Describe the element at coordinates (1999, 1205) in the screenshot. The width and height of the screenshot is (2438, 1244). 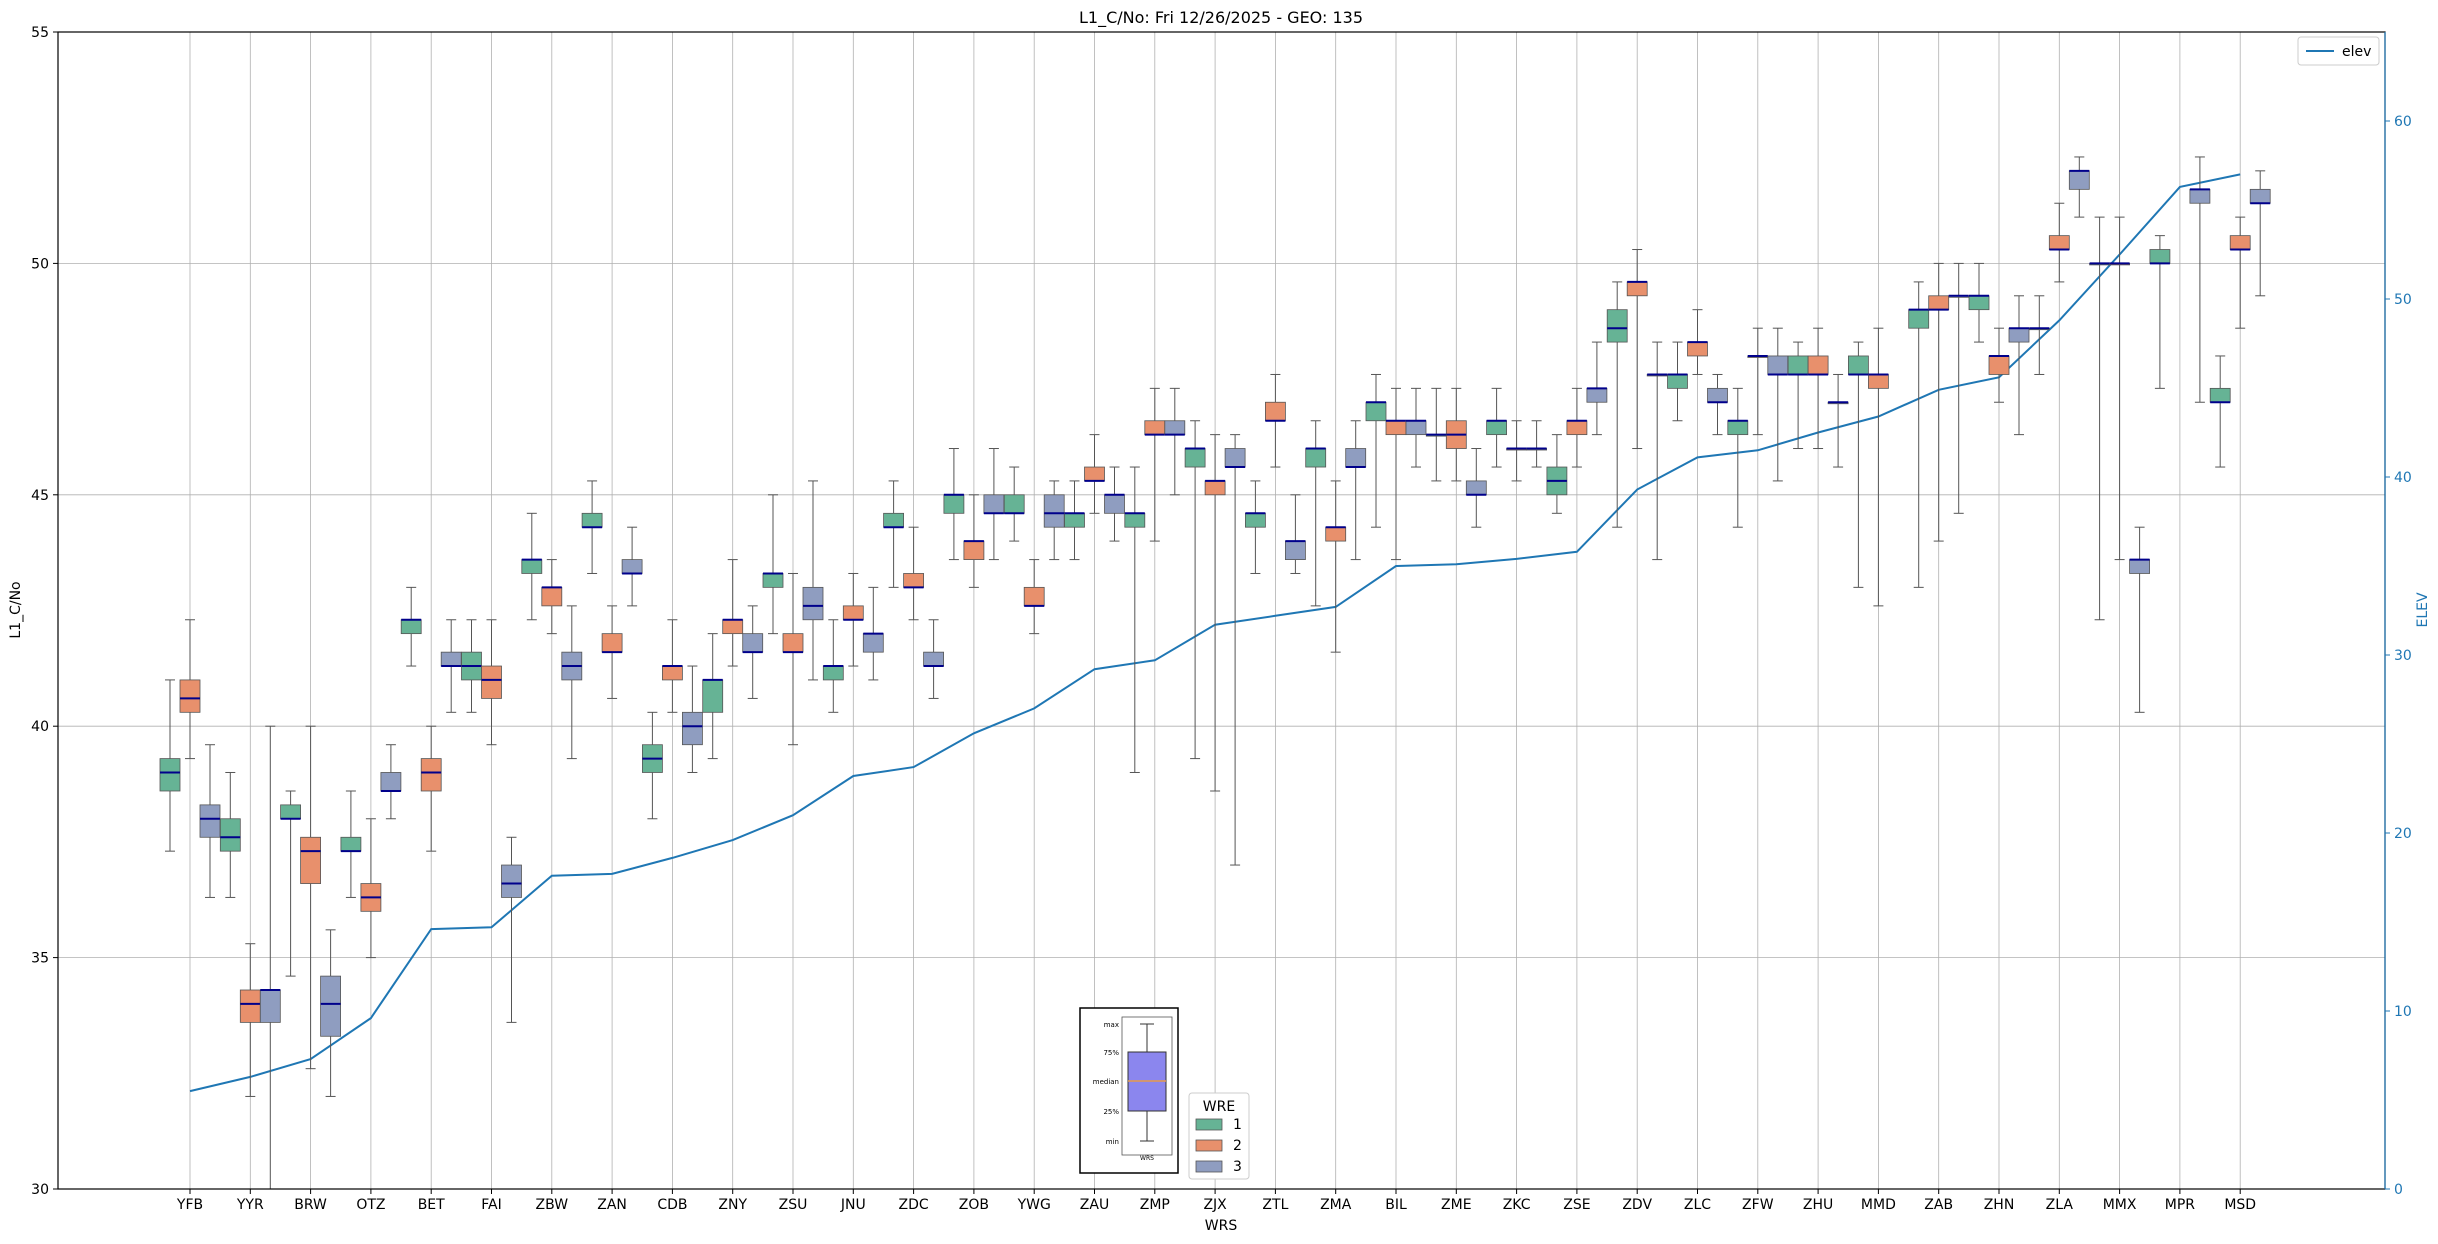
I see `x-tick-label: ZHN` at that location.